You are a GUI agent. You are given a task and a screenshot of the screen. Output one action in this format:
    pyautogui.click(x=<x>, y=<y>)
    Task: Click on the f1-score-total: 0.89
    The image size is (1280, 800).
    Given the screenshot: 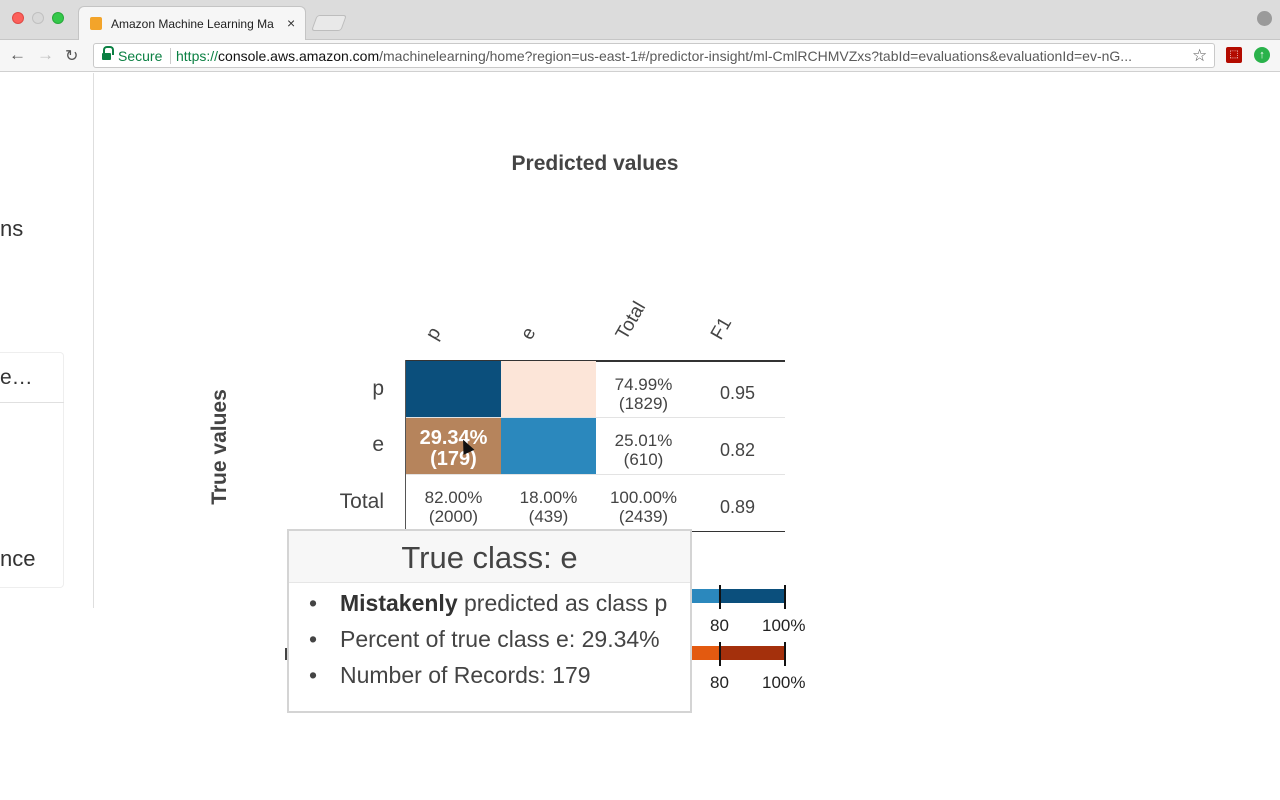 What is the action you would take?
    pyautogui.click(x=737, y=507)
    